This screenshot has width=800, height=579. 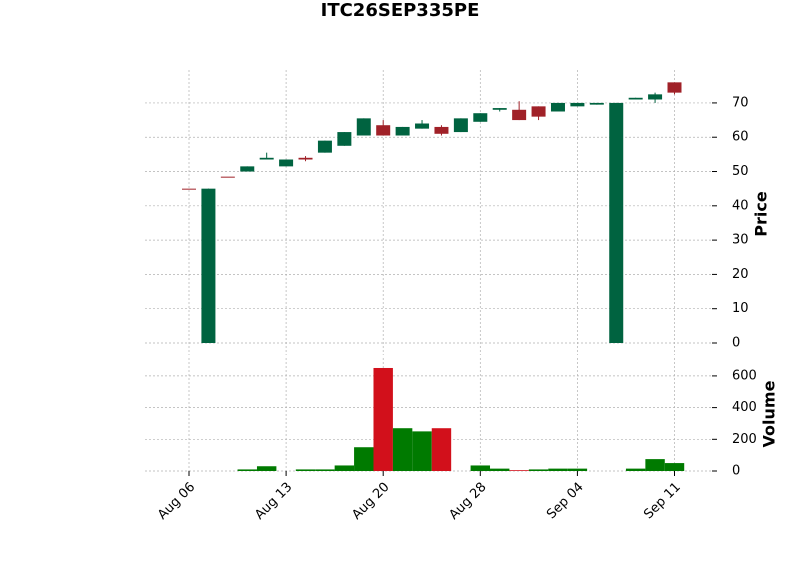 What do you see at coordinates (769, 413) in the screenshot?
I see `volume-axis-label: Volume` at bounding box center [769, 413].